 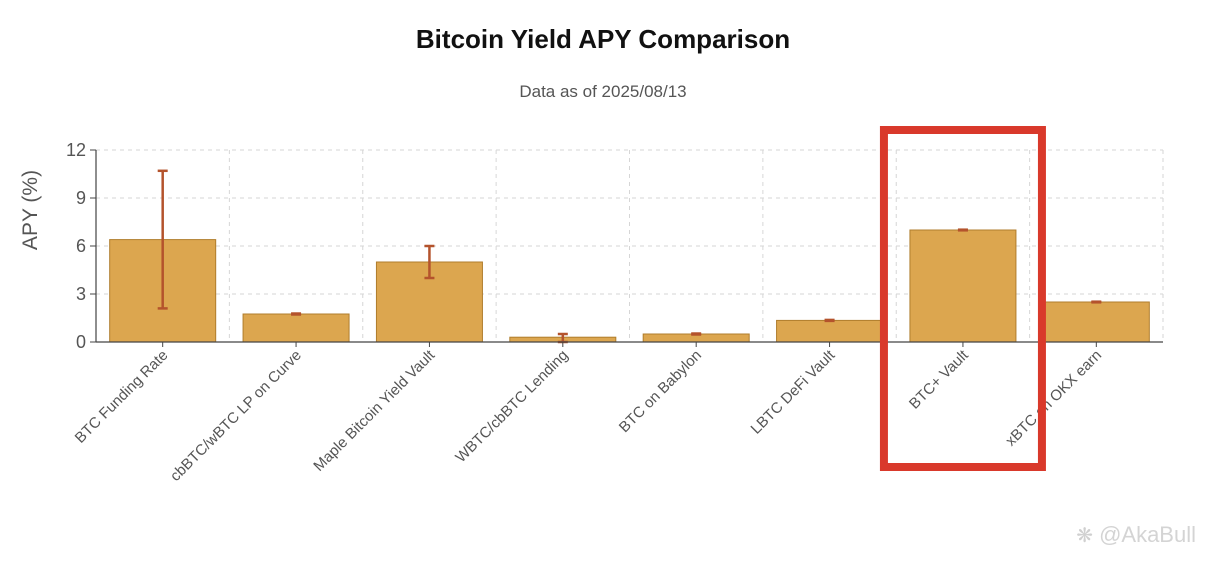 What do you see at coordinates (603, 39) in the screenshot?
I see `chart-title: Bitcoin Yield APY Comparison` at bounding box center [603, 39].